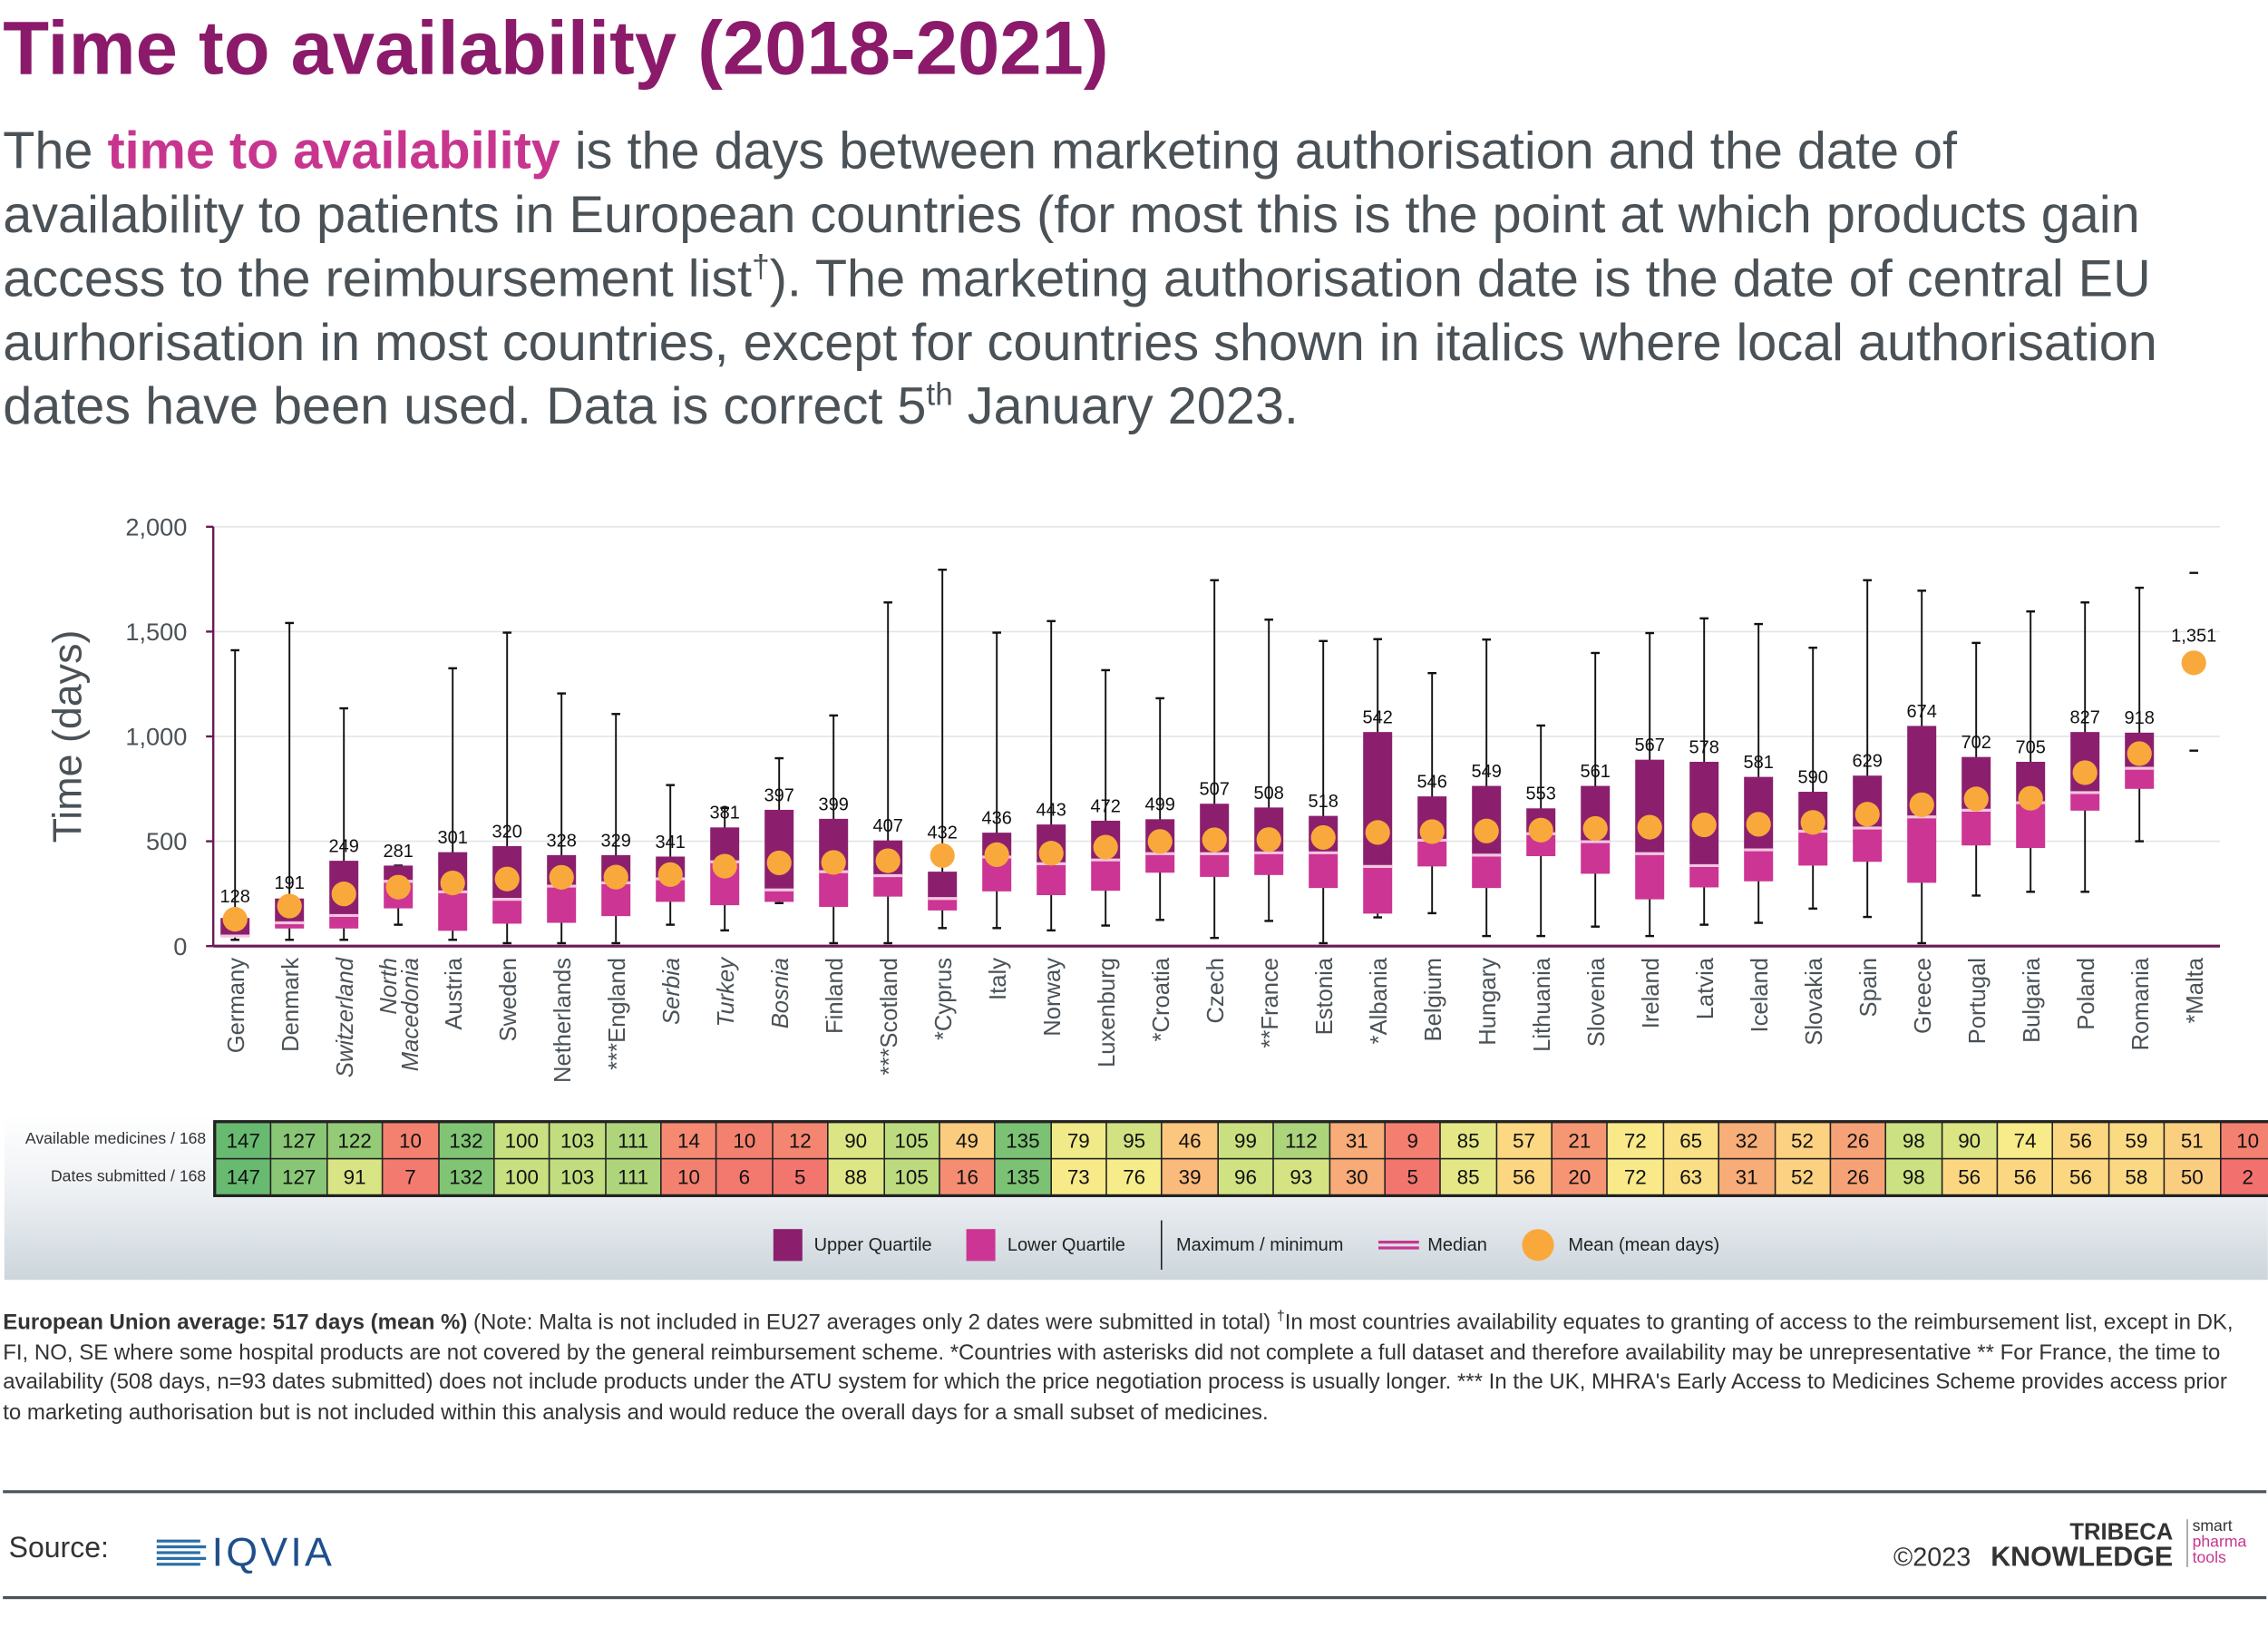  I want to click on brand-line: KNOWLEDGE, so click(2082, 1558).